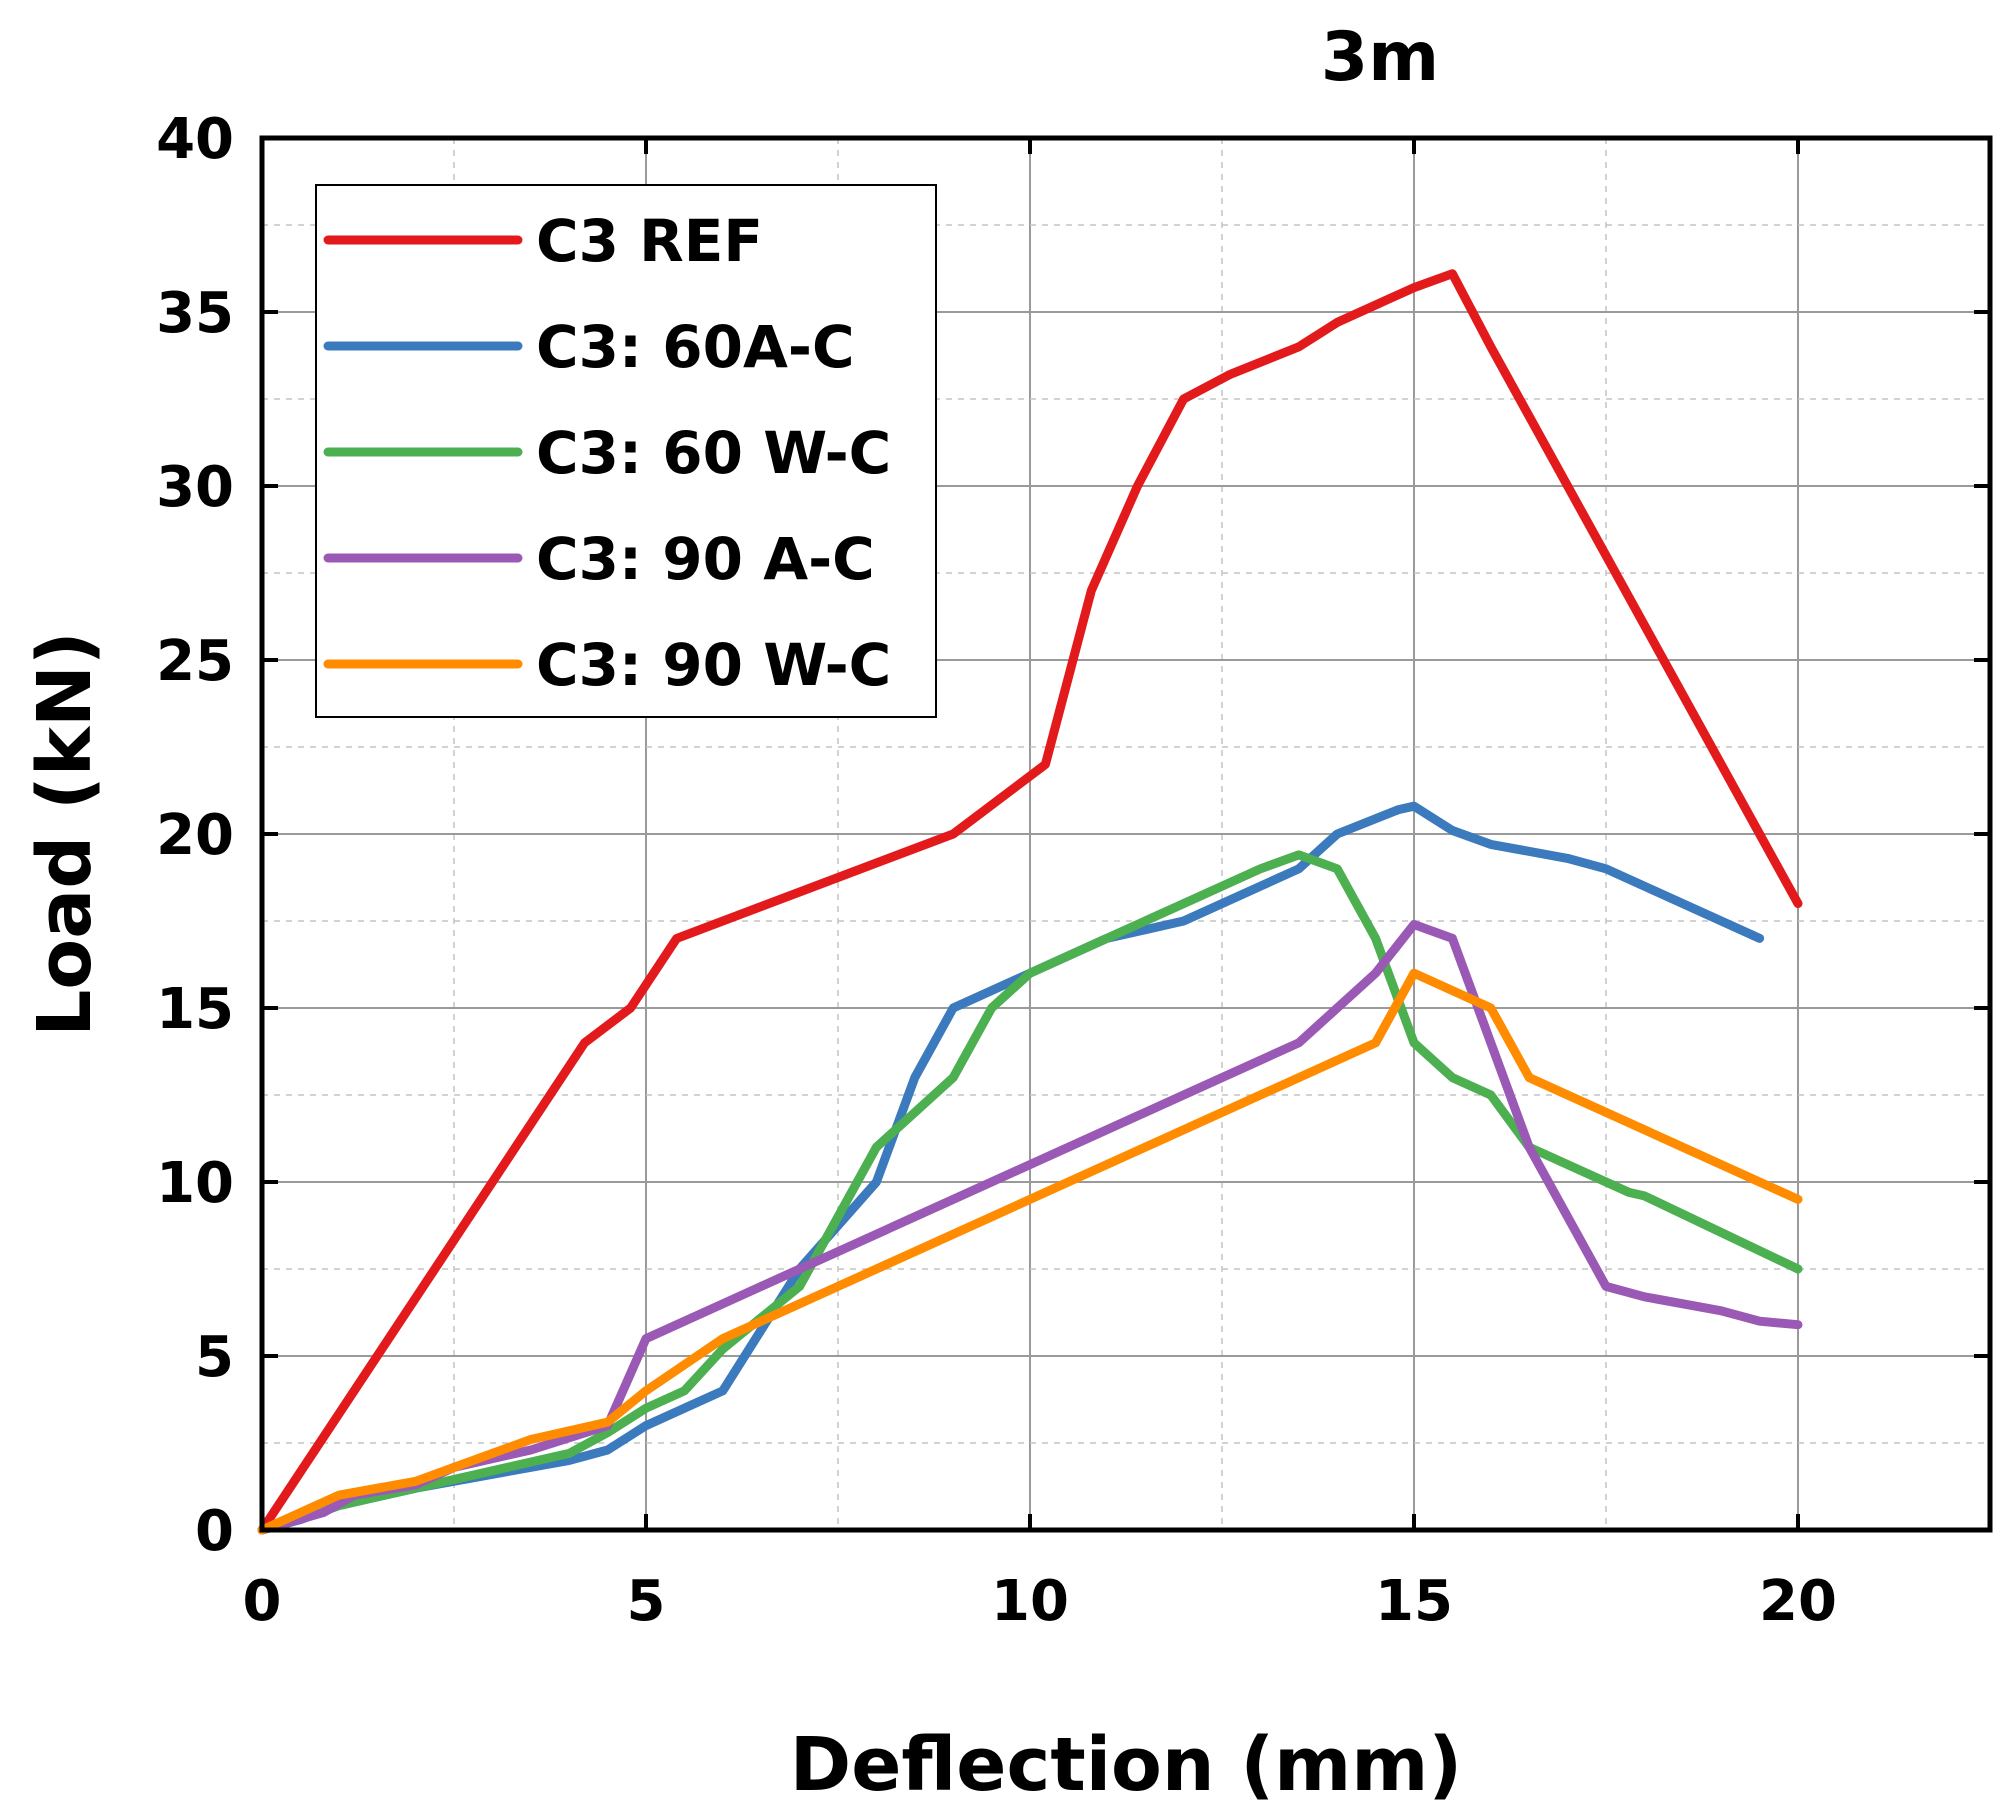  What do you see at coordinates (195, 487) in the screenshot?
I see `y-tick-label: 30` at bounding box center [195, 487].